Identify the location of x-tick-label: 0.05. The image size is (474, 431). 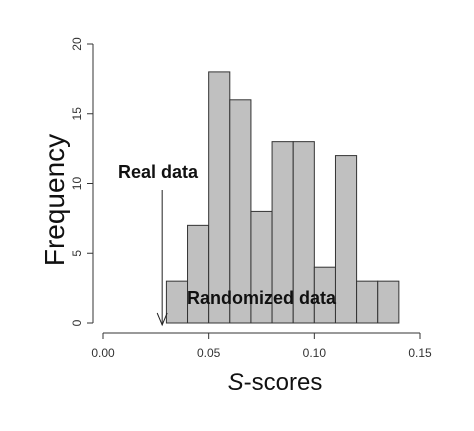
(209, 353).